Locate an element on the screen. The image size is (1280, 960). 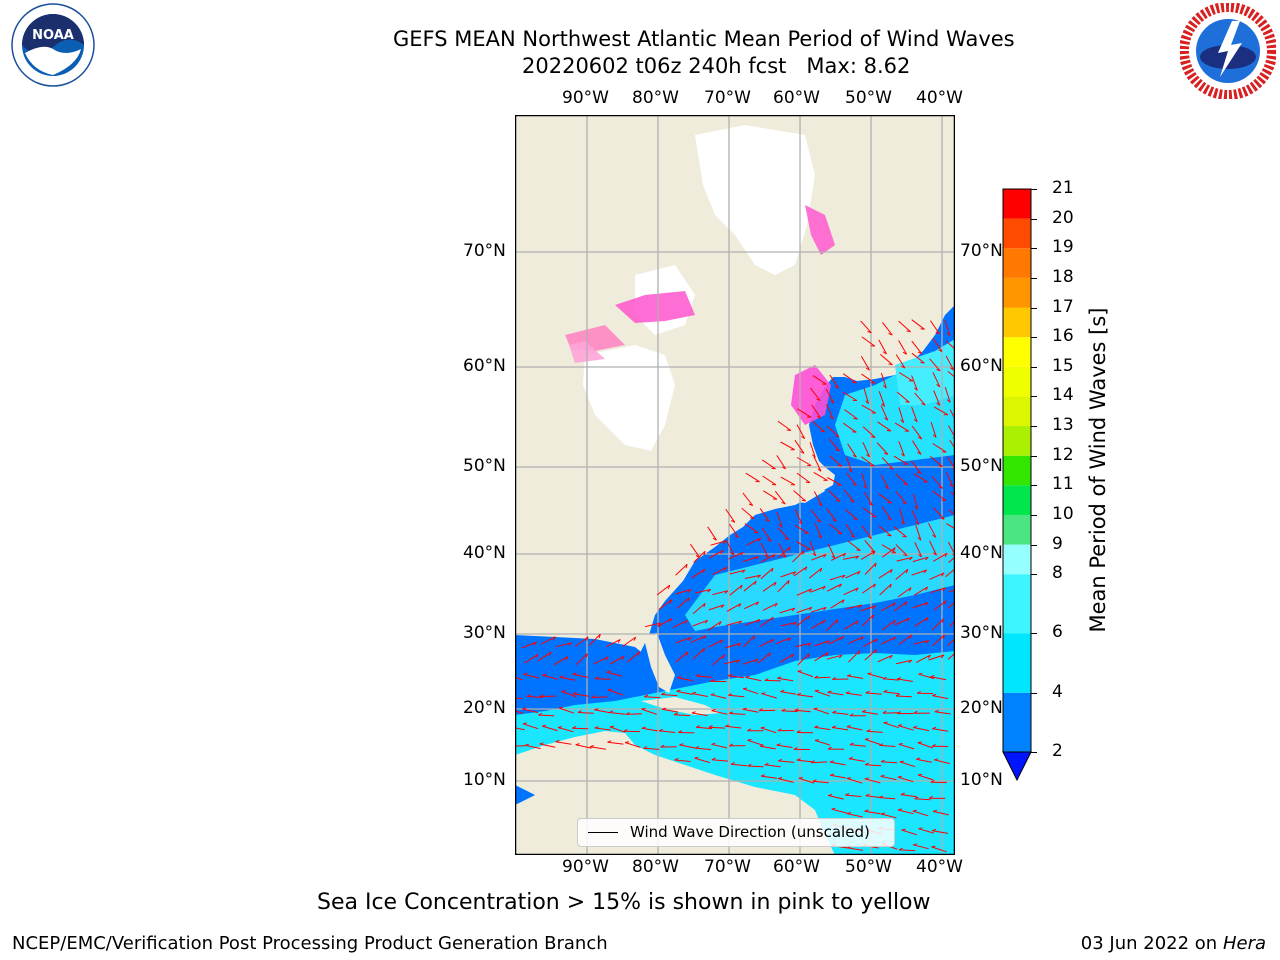
lon-tick-top: 50°W is located at coordinates (868, 98).